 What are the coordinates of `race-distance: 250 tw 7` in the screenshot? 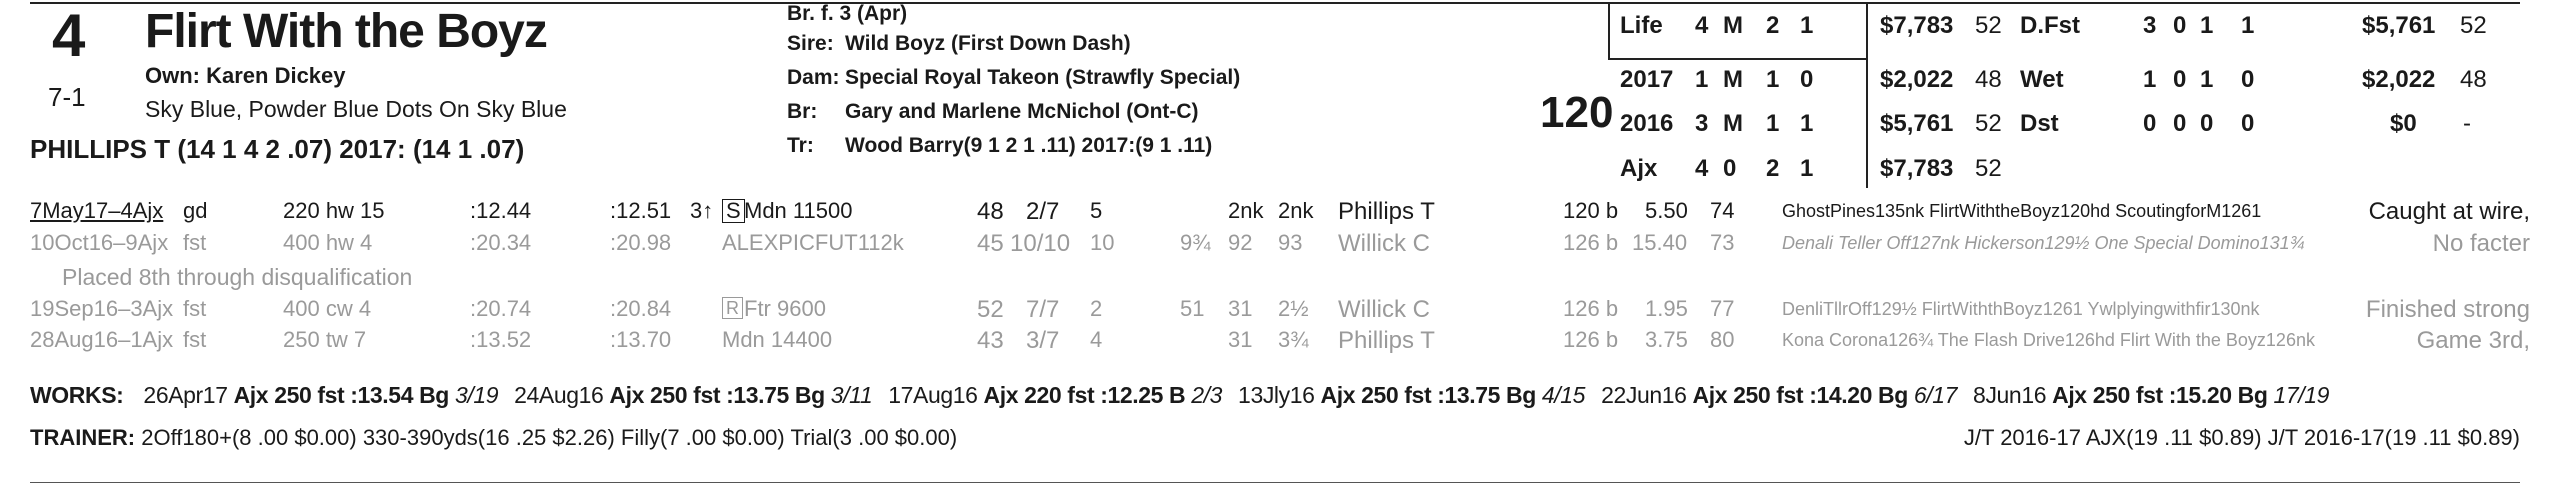 It's located at (325, 339).